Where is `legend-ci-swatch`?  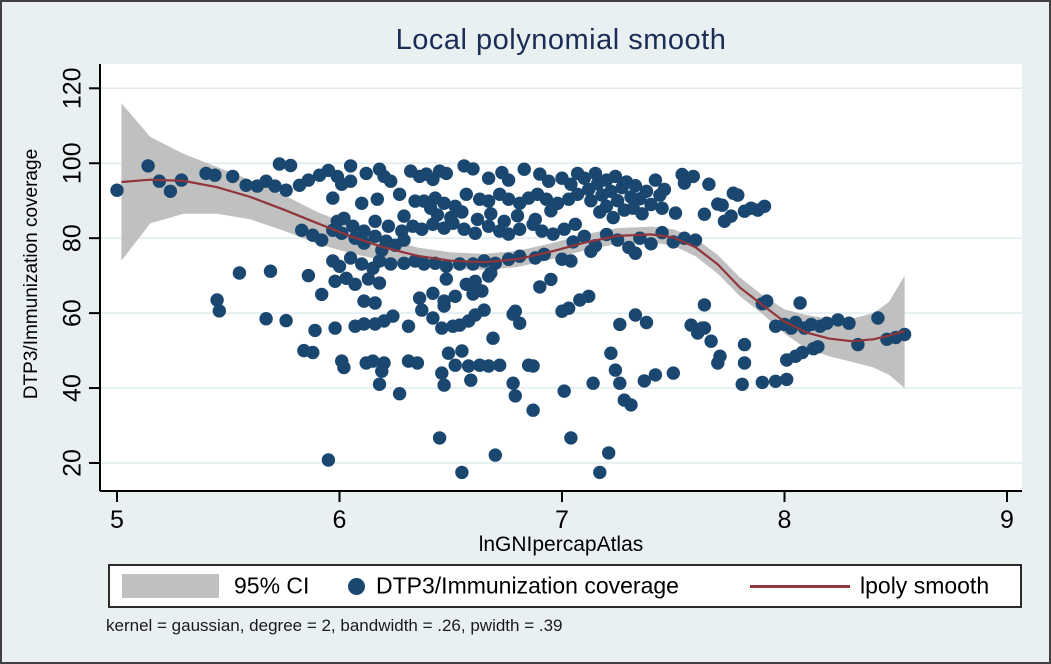 legend-ci-swatch is located at coordinates (170, 586).